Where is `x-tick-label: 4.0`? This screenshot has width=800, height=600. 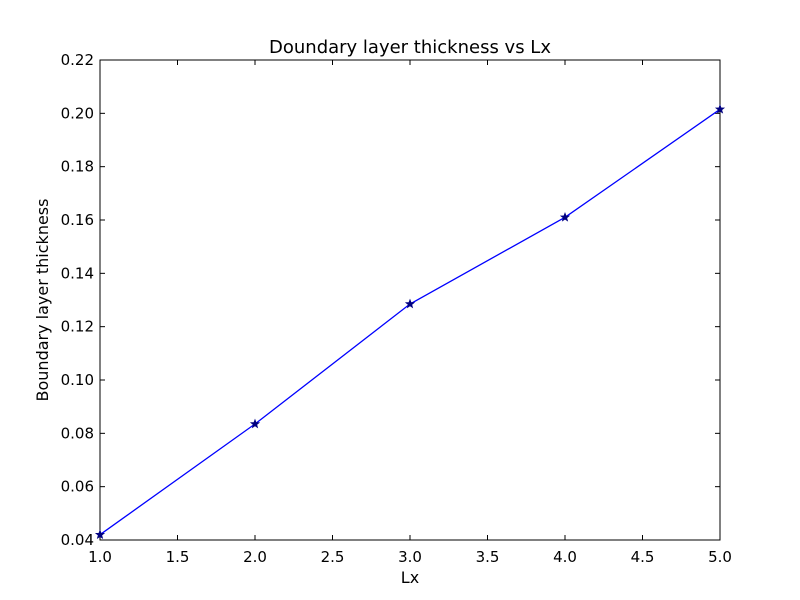
x-tick-label: 4.0 is located at coordinates (565, 557).